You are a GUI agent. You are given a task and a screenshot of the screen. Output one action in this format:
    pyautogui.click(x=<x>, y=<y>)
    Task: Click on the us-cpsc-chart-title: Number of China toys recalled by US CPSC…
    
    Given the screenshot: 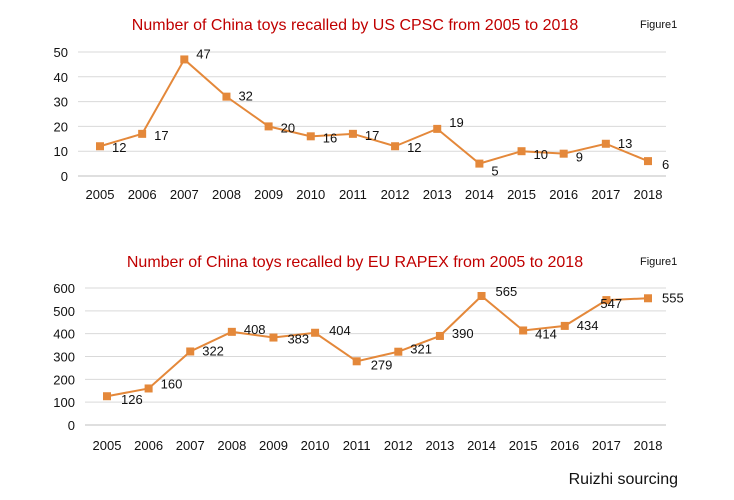 What is the action you would take?
    pyautogui.click(x=355, y=25)
    